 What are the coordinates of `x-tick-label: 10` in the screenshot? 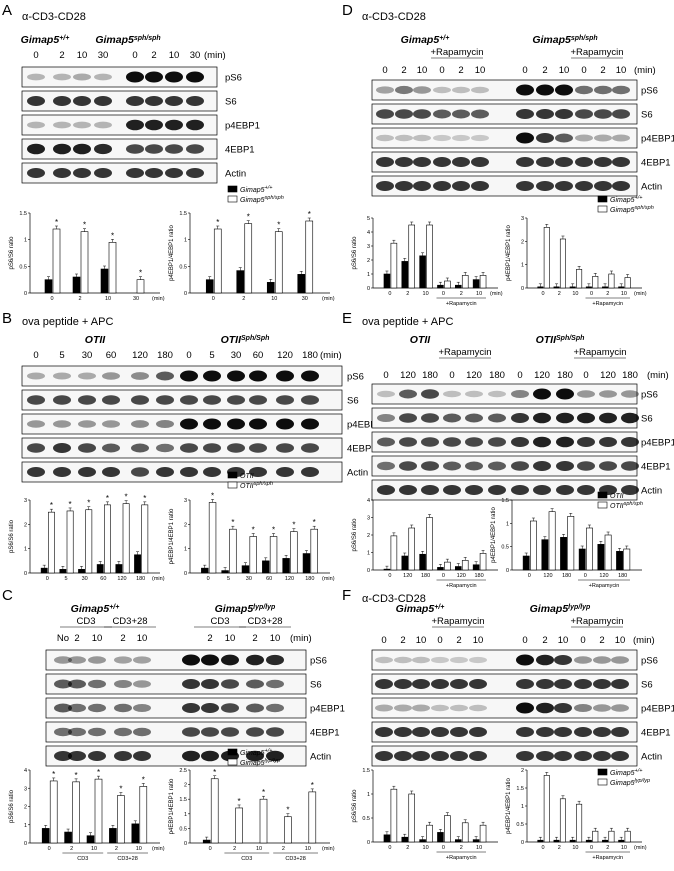 It's located at (575, 848).